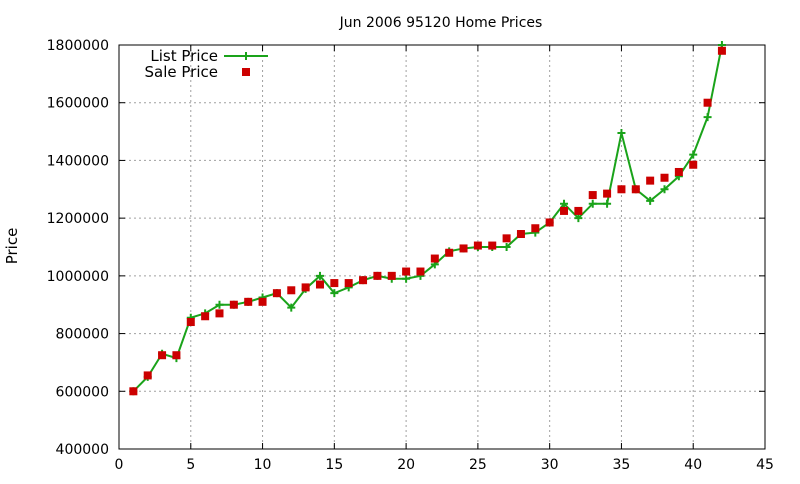 Image resolution: width=800 pixels, height=484 pixels. Describe the element at coordinates (246, 72) in the screenshot. I see `legend-marker-sale-price` at that location.